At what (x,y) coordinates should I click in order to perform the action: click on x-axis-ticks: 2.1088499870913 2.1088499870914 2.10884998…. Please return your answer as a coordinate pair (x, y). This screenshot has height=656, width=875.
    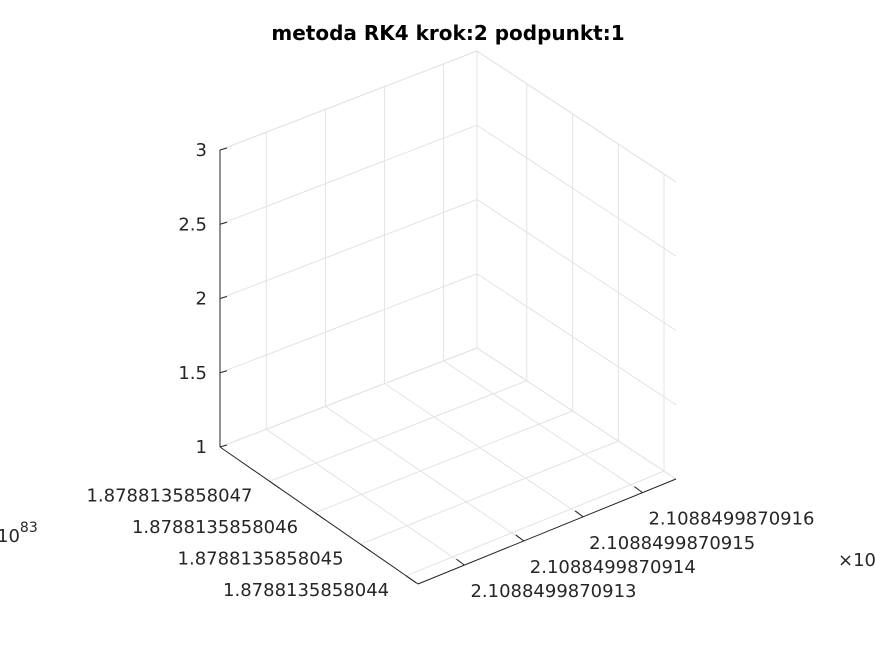
    Looking at the image, I should click on (635, 544).